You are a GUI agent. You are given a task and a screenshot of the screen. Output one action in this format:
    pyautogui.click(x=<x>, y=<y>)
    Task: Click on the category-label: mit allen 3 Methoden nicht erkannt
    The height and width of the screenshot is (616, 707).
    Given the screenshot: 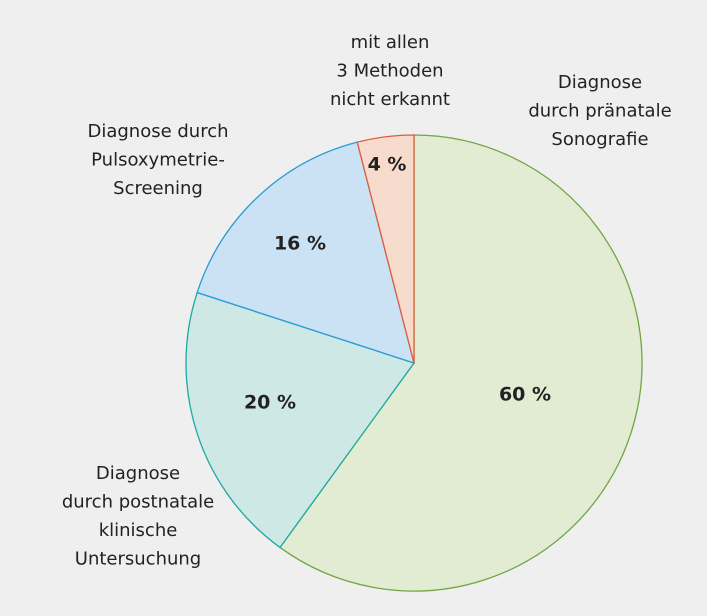 What is the action you would take?
    pyautogui.click(x=390, y=71)
    